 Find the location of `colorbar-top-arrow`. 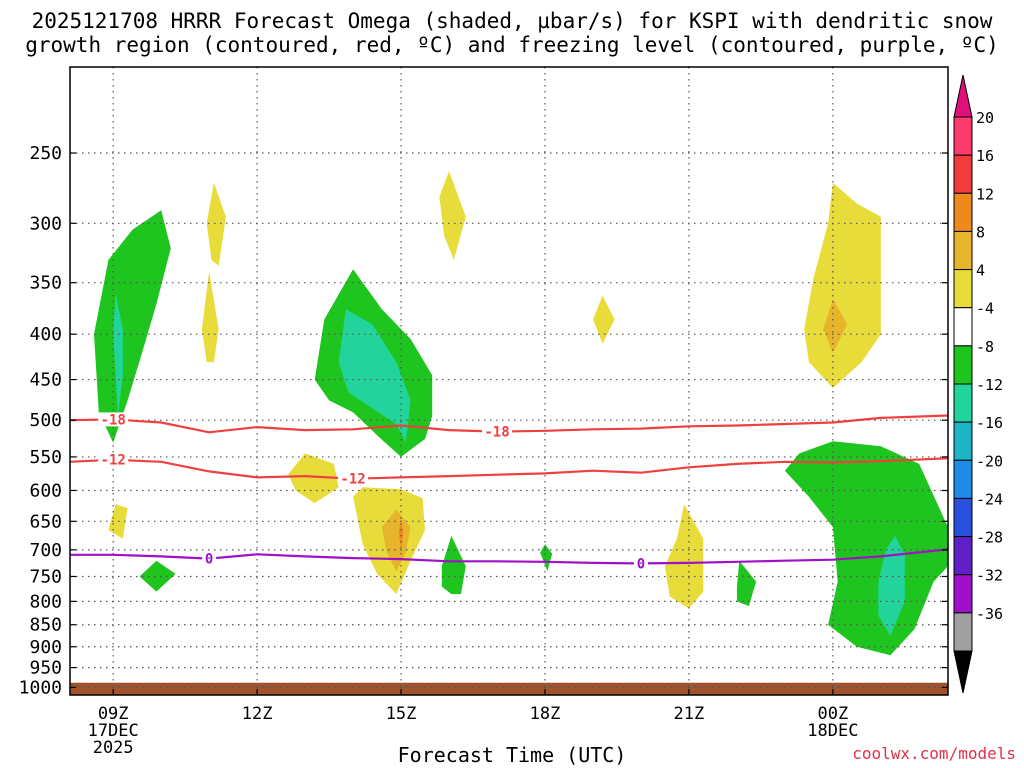

colorbar-top-arrow is located at coordinates (963, 96).